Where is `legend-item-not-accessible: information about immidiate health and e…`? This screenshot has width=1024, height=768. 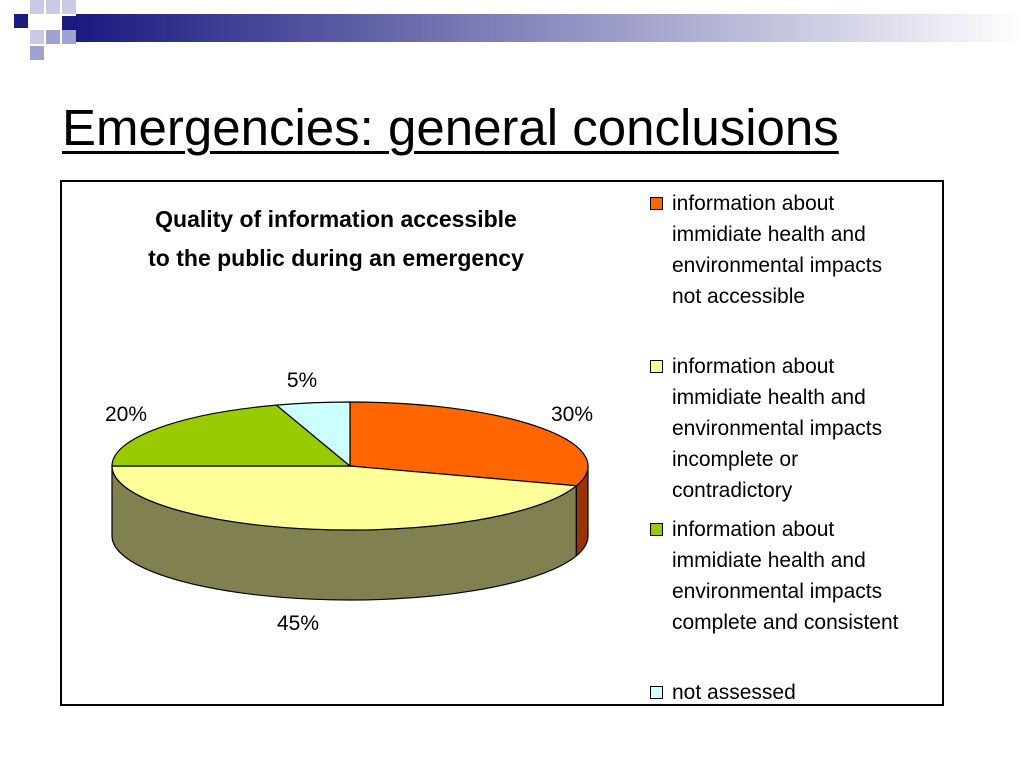
legend-item-not-accessible: information about immidiate health and e… is located at coordinates (795, 250).